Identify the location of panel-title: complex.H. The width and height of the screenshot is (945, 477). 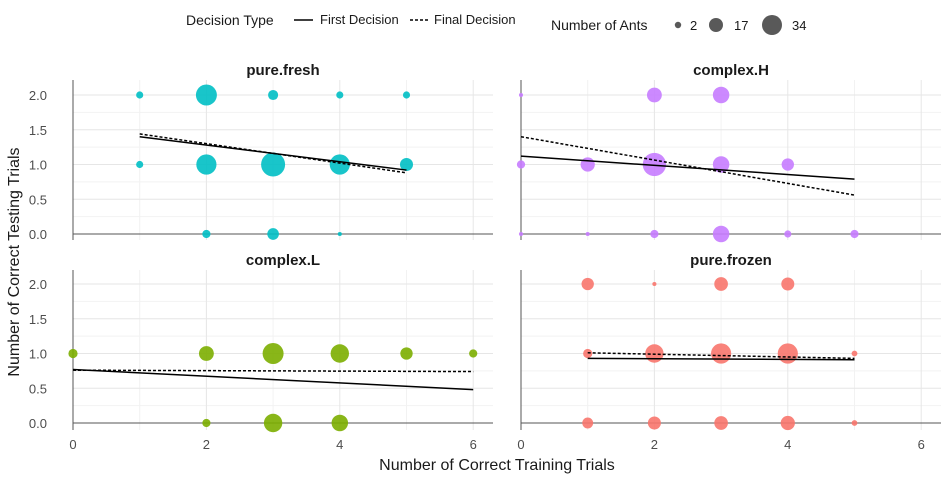
(731, 70).